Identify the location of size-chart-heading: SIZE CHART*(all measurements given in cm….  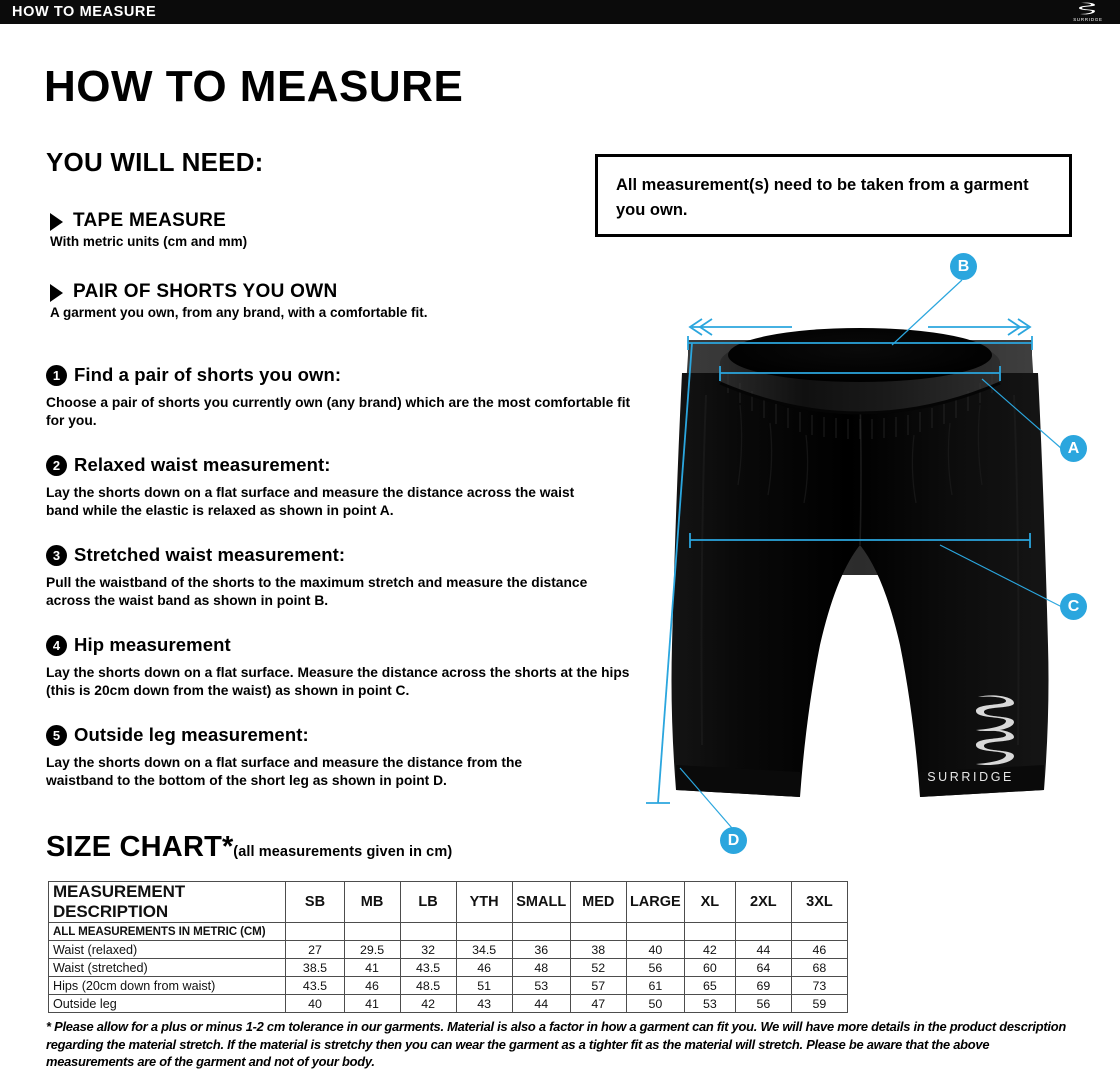
(249, 847).